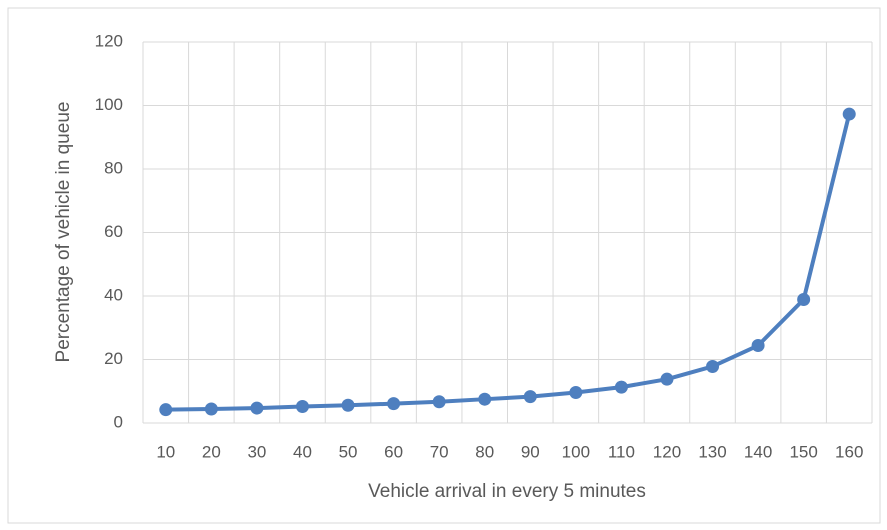 This screenshot has height=530, width=887. I want to click on x-tick-label: 90, so click(530, 451).